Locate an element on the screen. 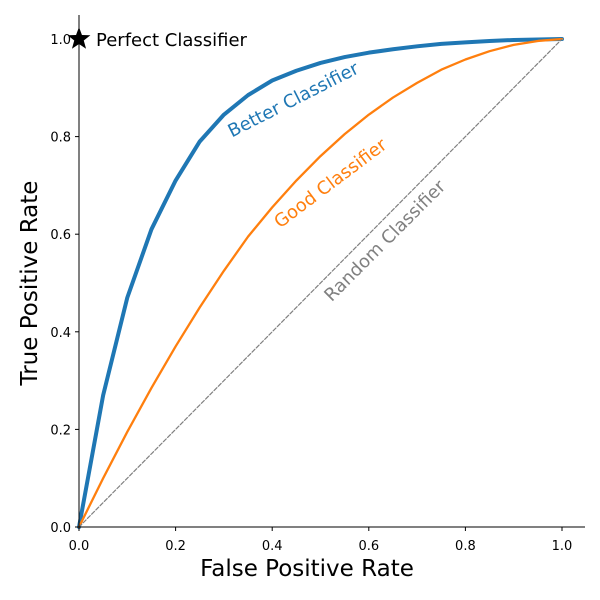  y-axis-title: True Positive Rate is located at coordinates (30, 284).